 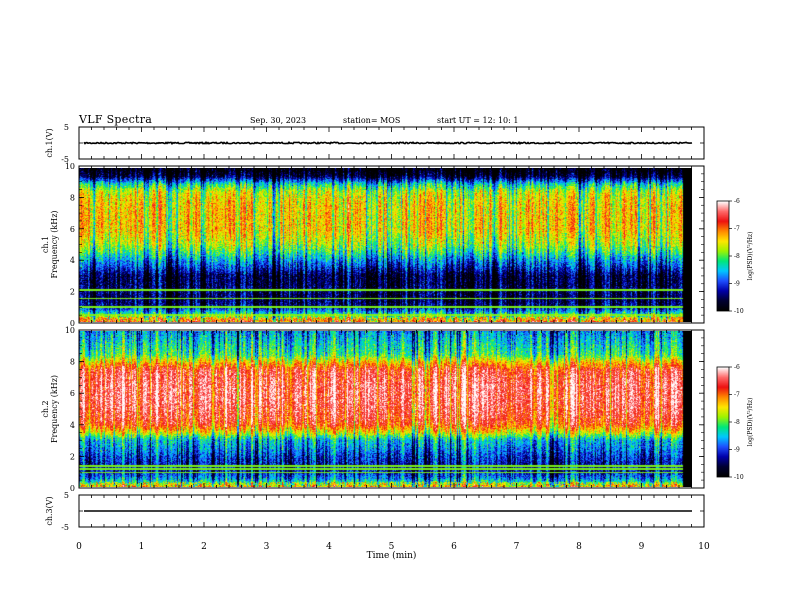 I want to click on x-tick-label: 2, so click(x=204, y=547).